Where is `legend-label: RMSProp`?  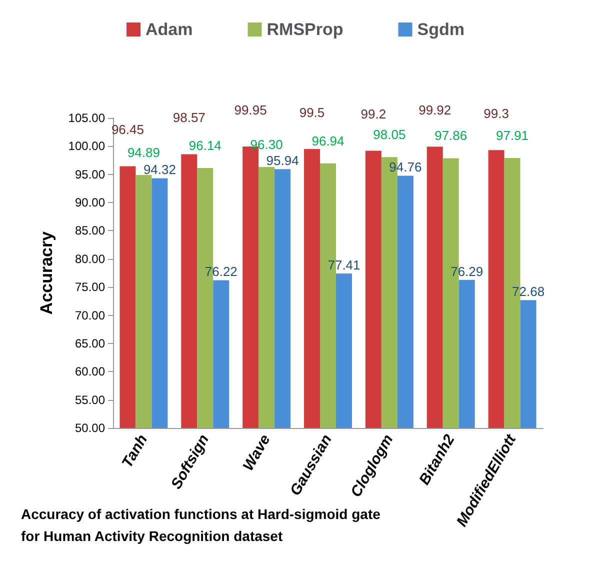
legend-label: RMSProp is located at coordinates (305, 29).